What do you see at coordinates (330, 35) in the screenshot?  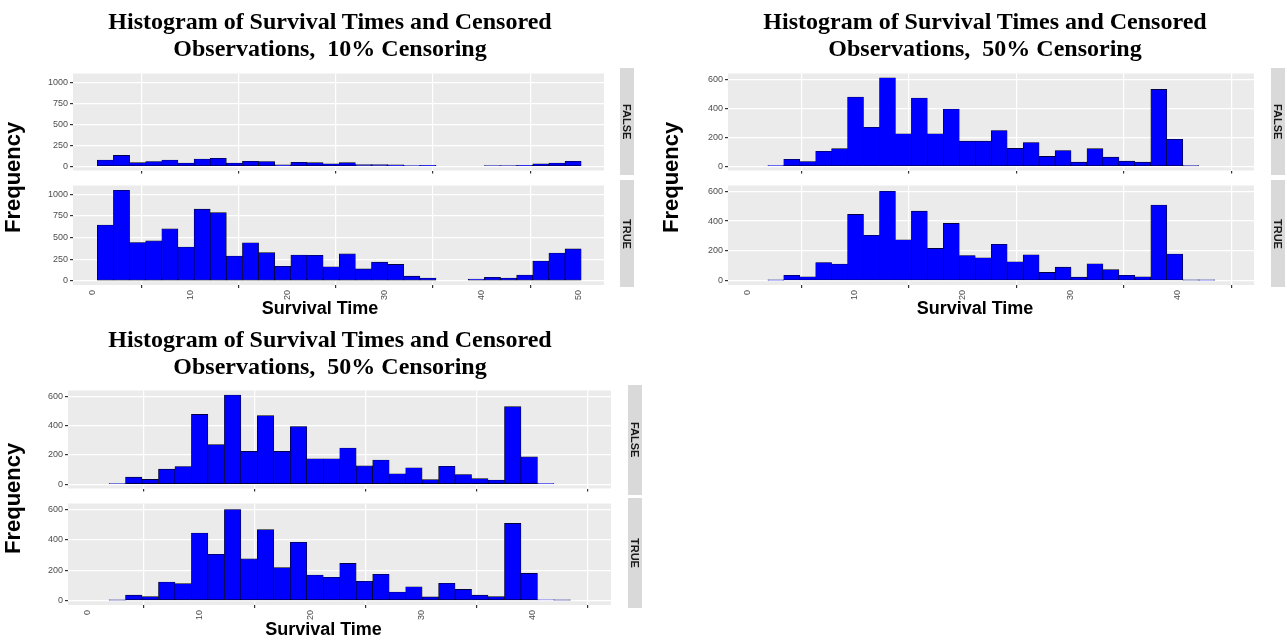 I see `chart-title: Histogram of Survival Times and Censored Observations, 10% Censoring` at bounding box center [330, 35].